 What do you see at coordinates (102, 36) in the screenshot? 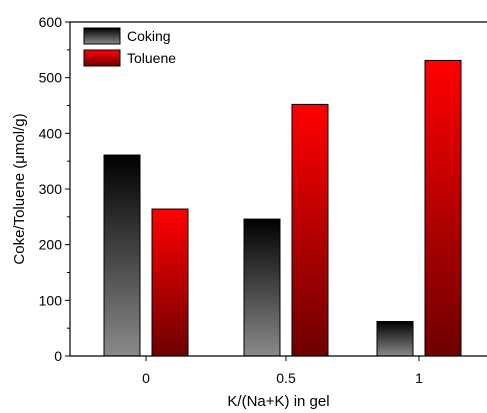
I see `legend-swatch-coking` at bounding box center [102, 36].